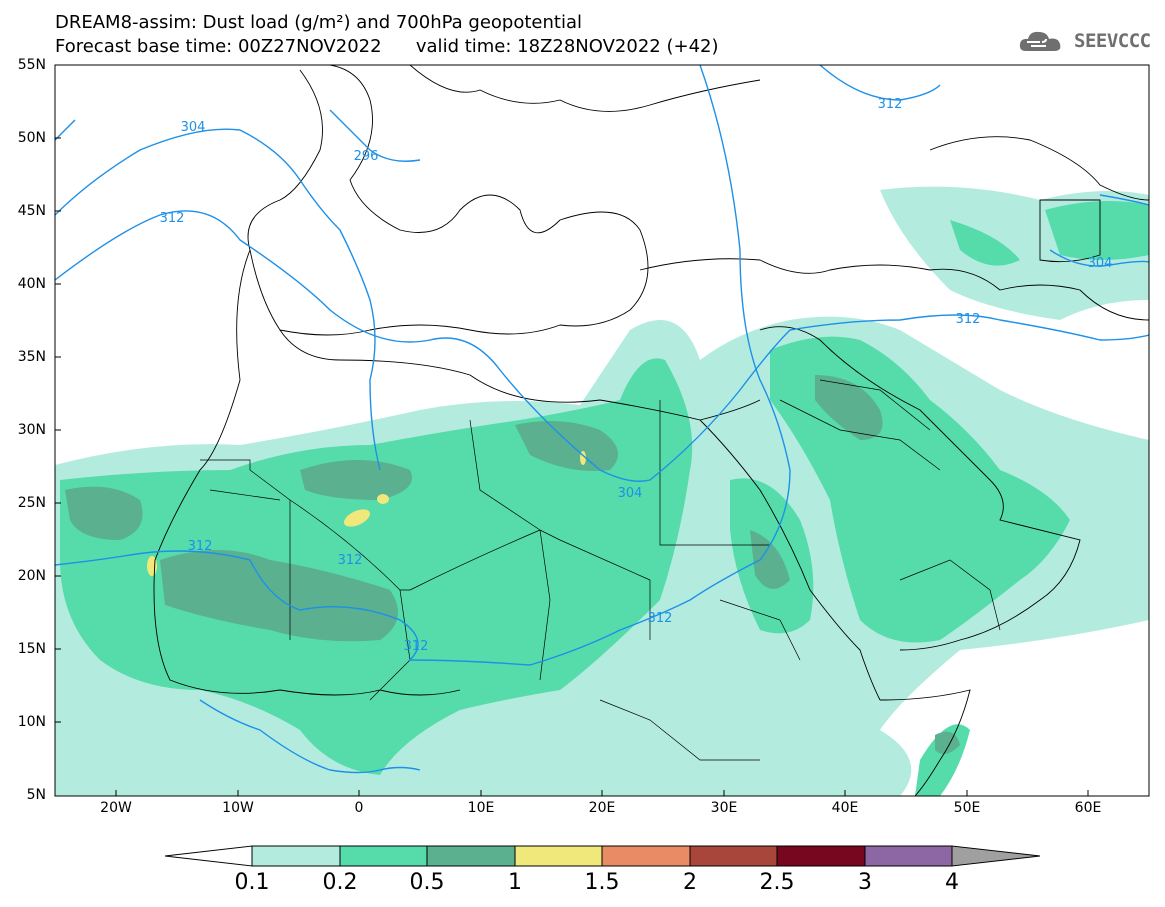  I want to click on seevccc-logo: SEEVCCC, so click(1084, 41).